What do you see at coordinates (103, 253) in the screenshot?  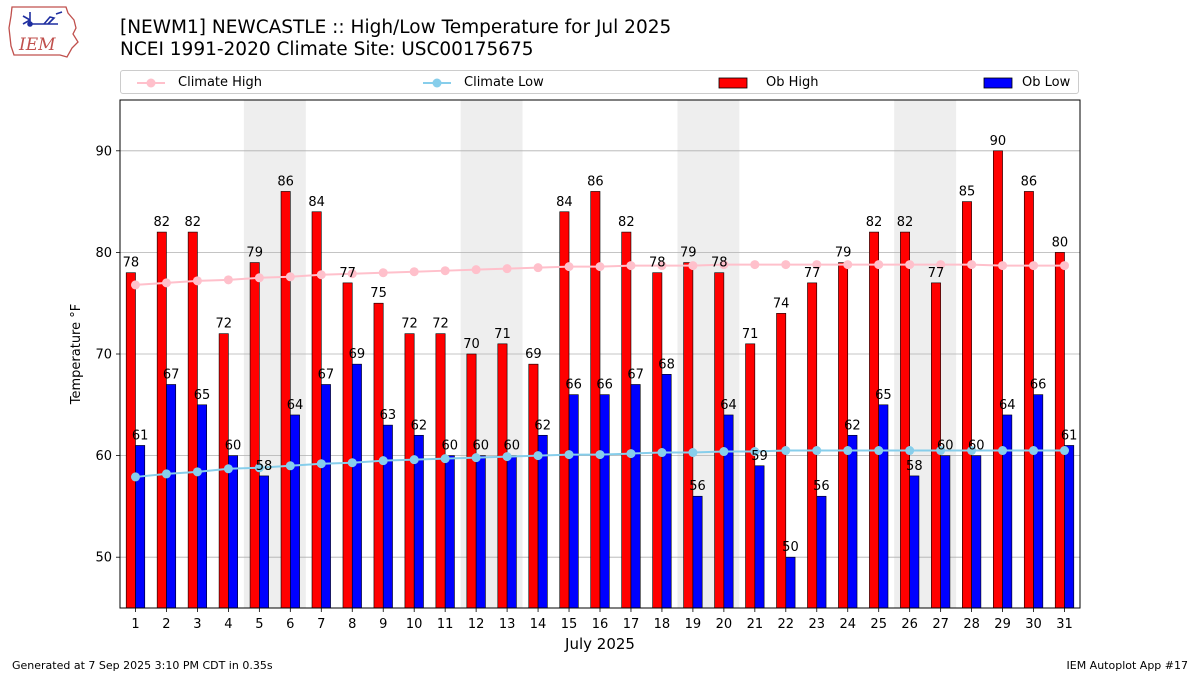 I see `y-tick-label: 80` at bounding box center [103, 253].